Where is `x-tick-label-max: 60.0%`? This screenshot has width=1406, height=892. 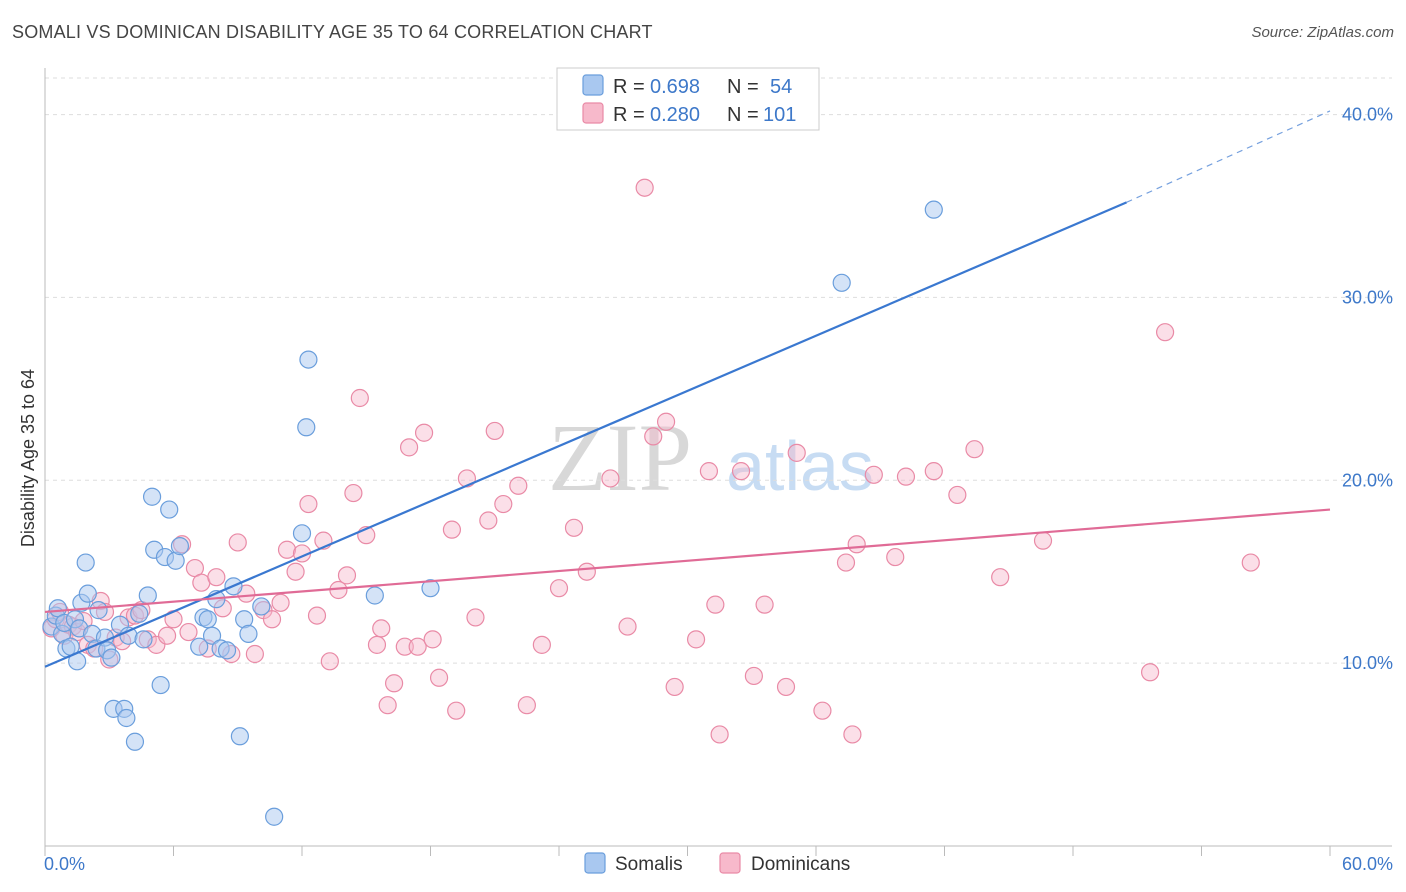 x-tick-label-max: 60.0% is located at coordinates (1367, 864).